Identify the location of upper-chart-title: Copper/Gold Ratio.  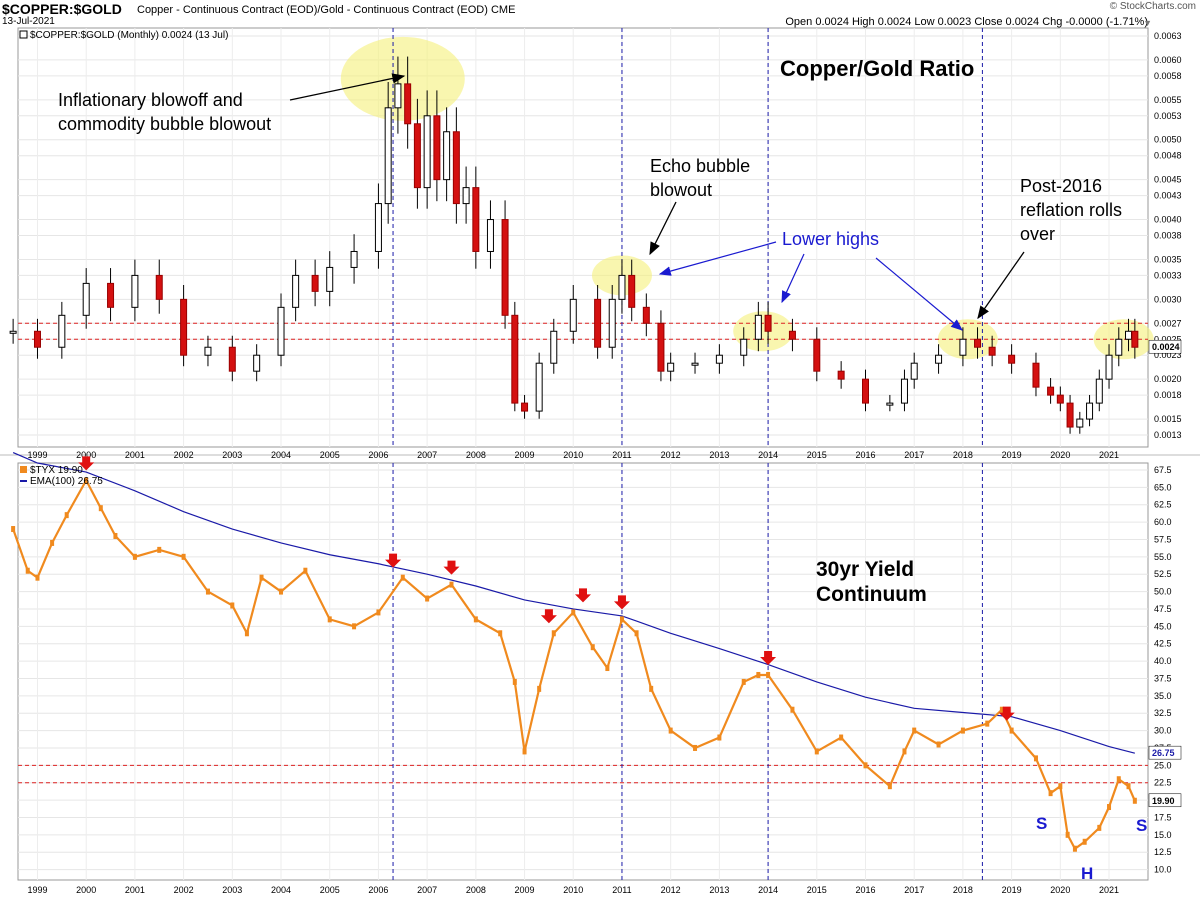
(877, 68).